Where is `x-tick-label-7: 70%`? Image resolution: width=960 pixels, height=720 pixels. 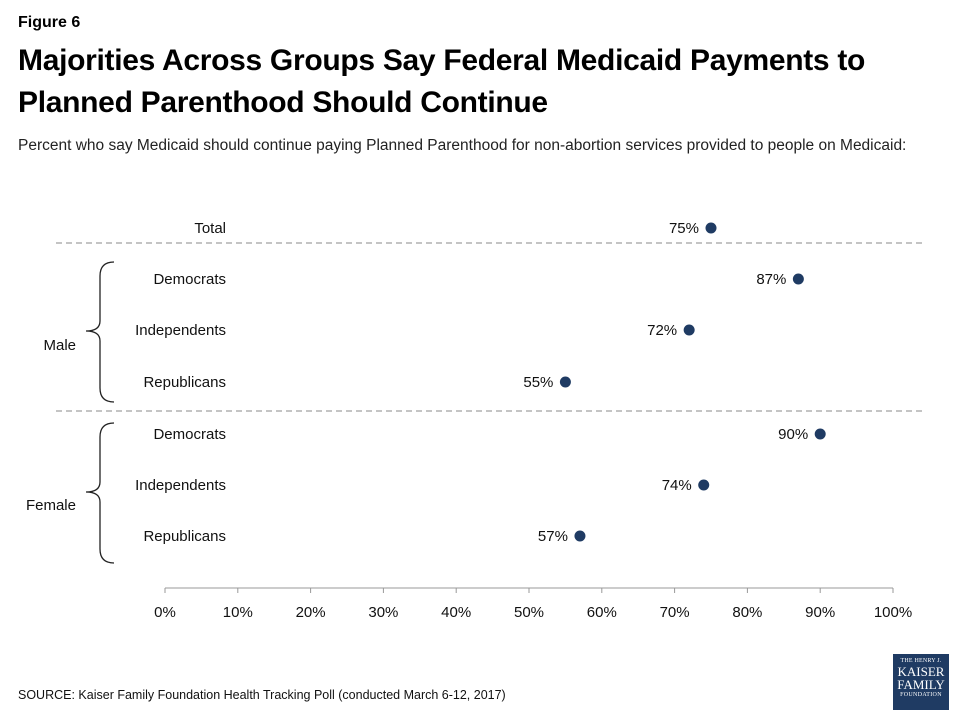 x-tick-label-7: 70% is located at coordinates (675, 612).